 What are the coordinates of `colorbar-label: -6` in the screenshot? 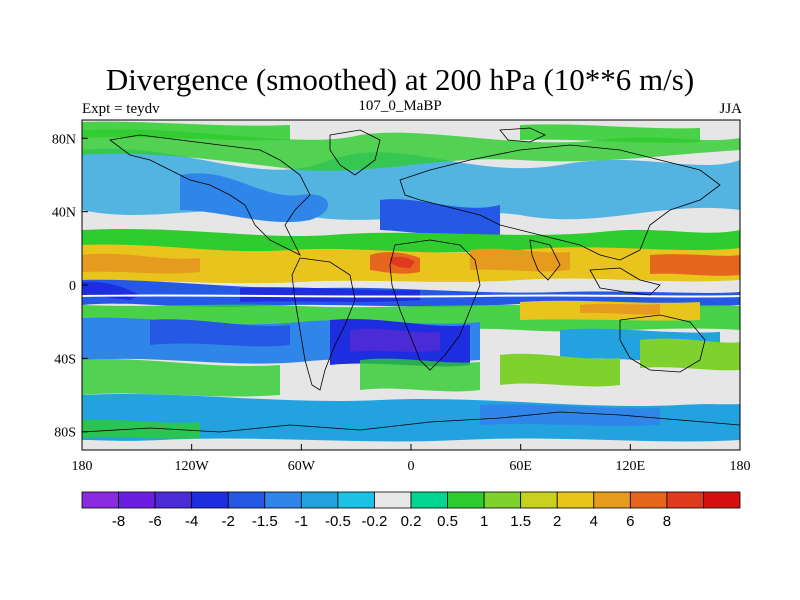 It's located at (154, 521).